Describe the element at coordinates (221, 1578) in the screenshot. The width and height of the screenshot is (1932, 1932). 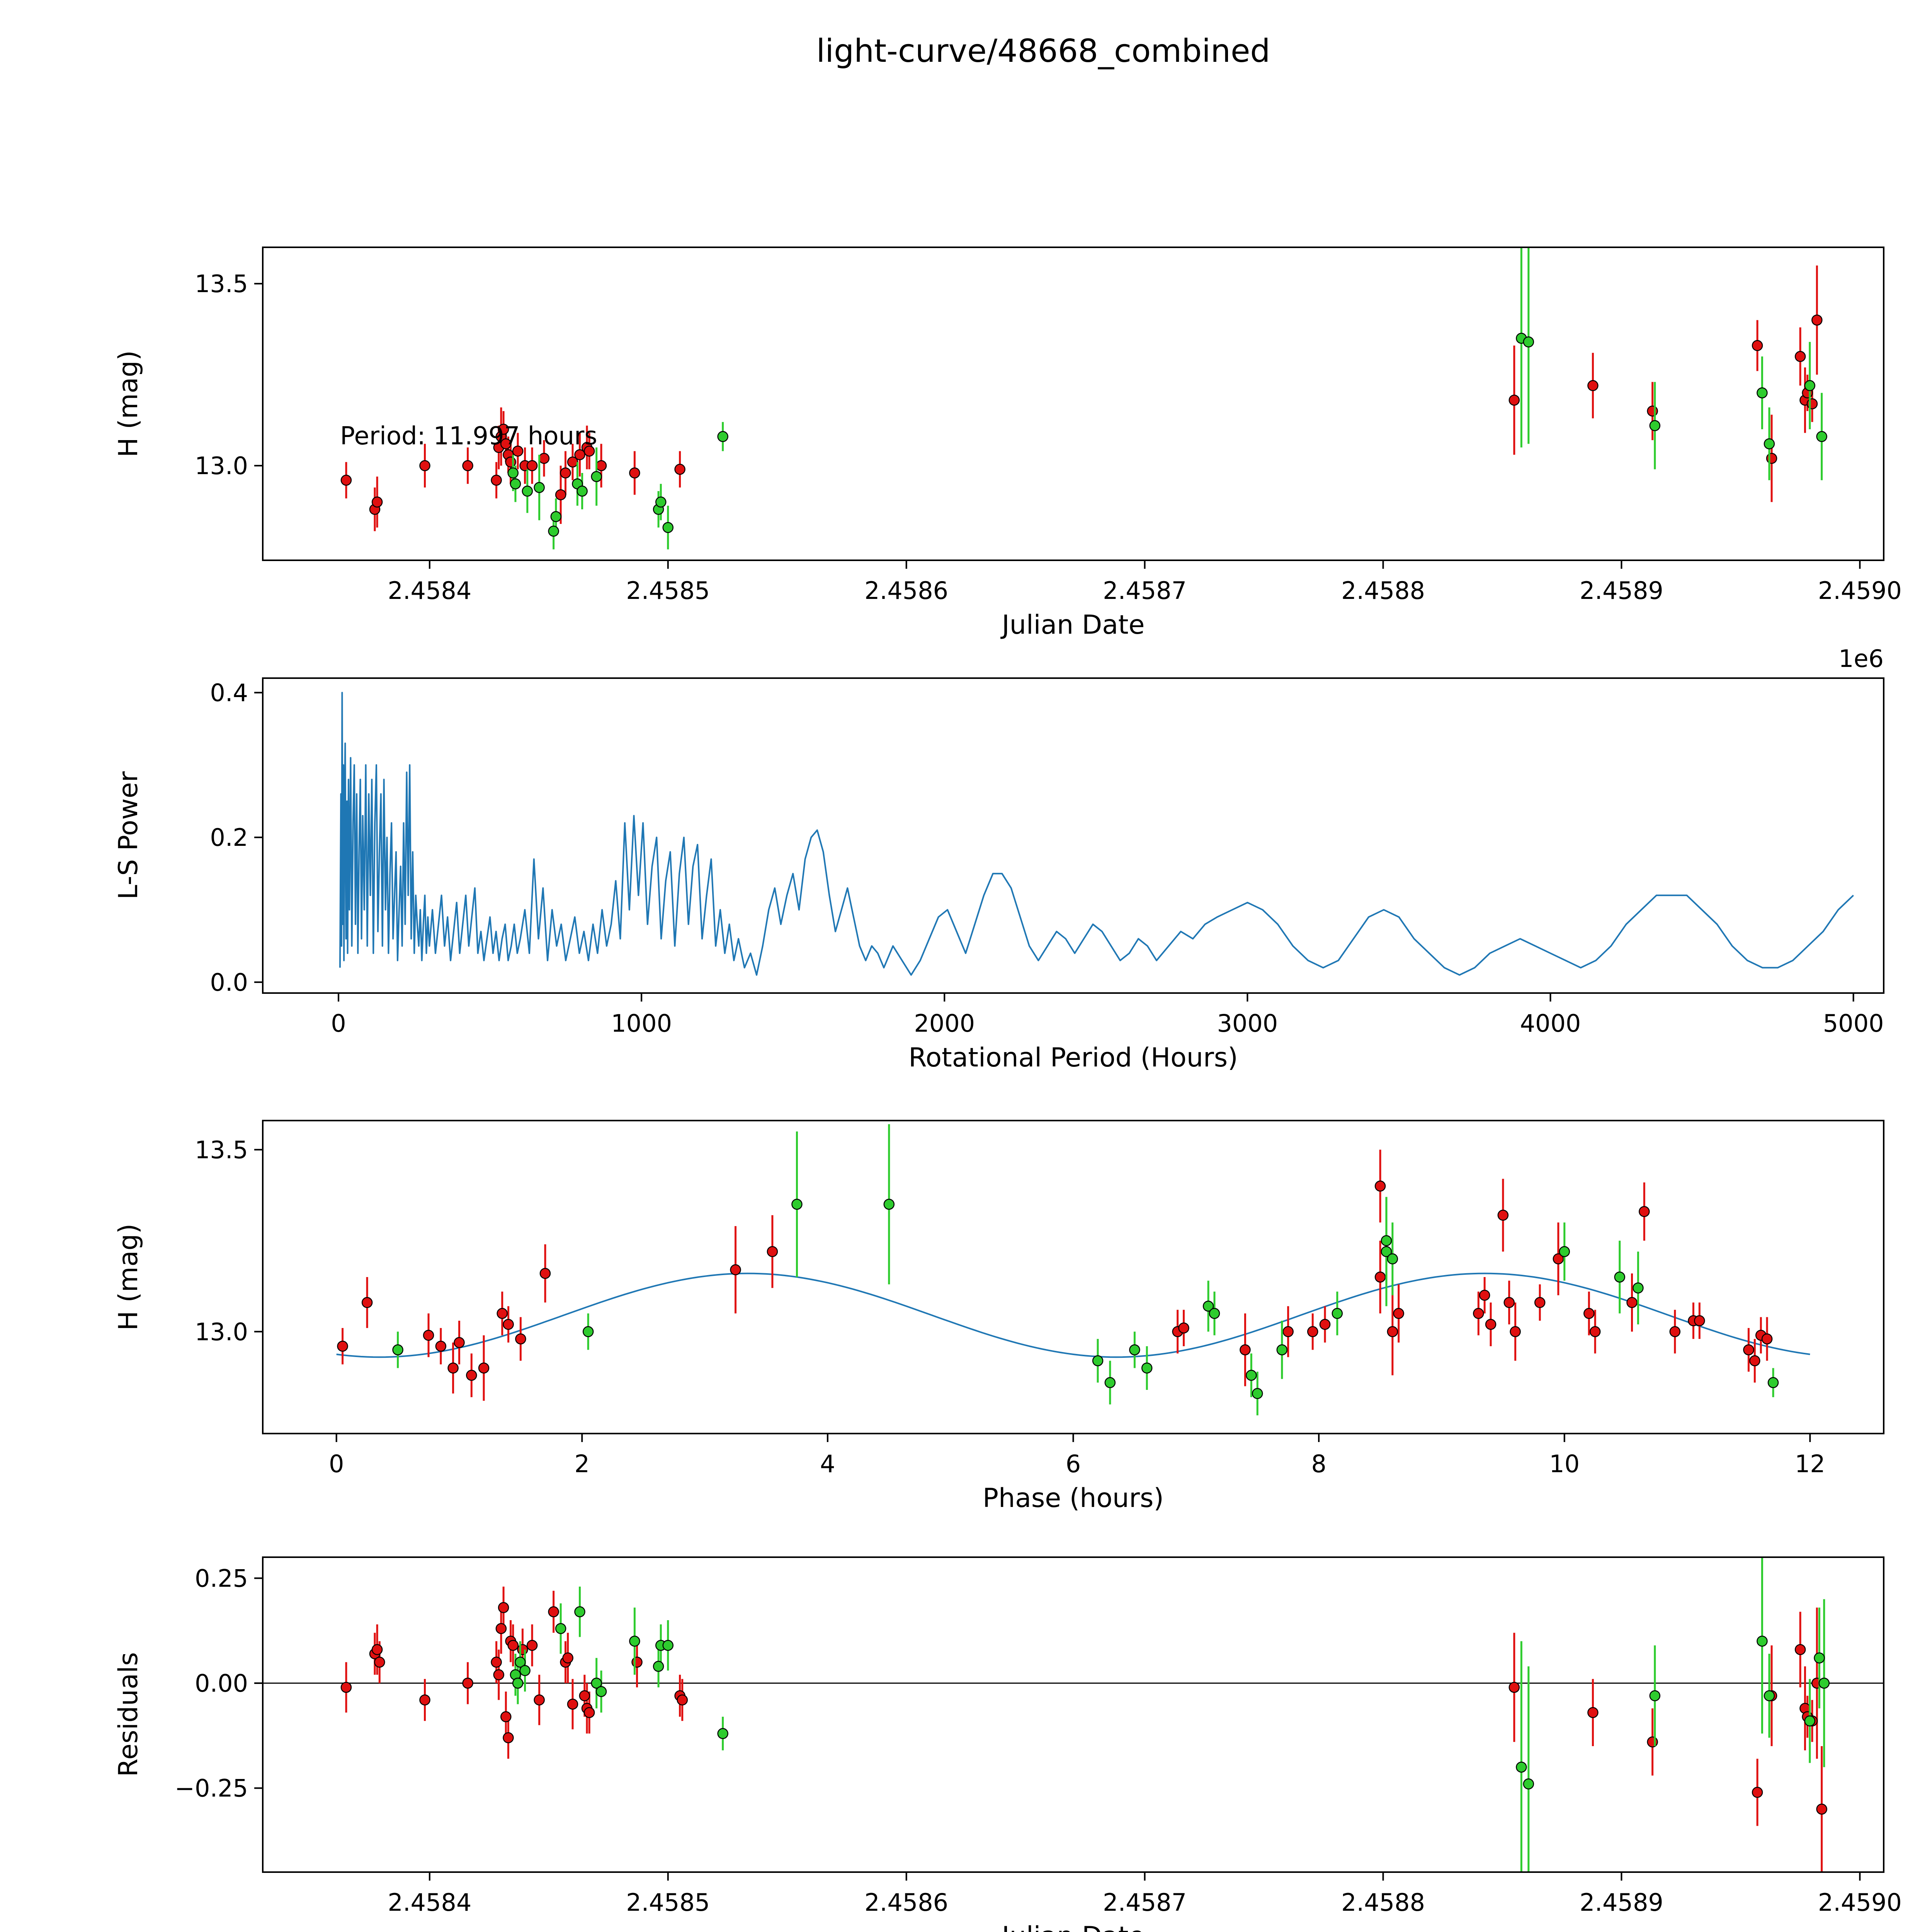
I see `y-tick-label: 0.25` at that location.